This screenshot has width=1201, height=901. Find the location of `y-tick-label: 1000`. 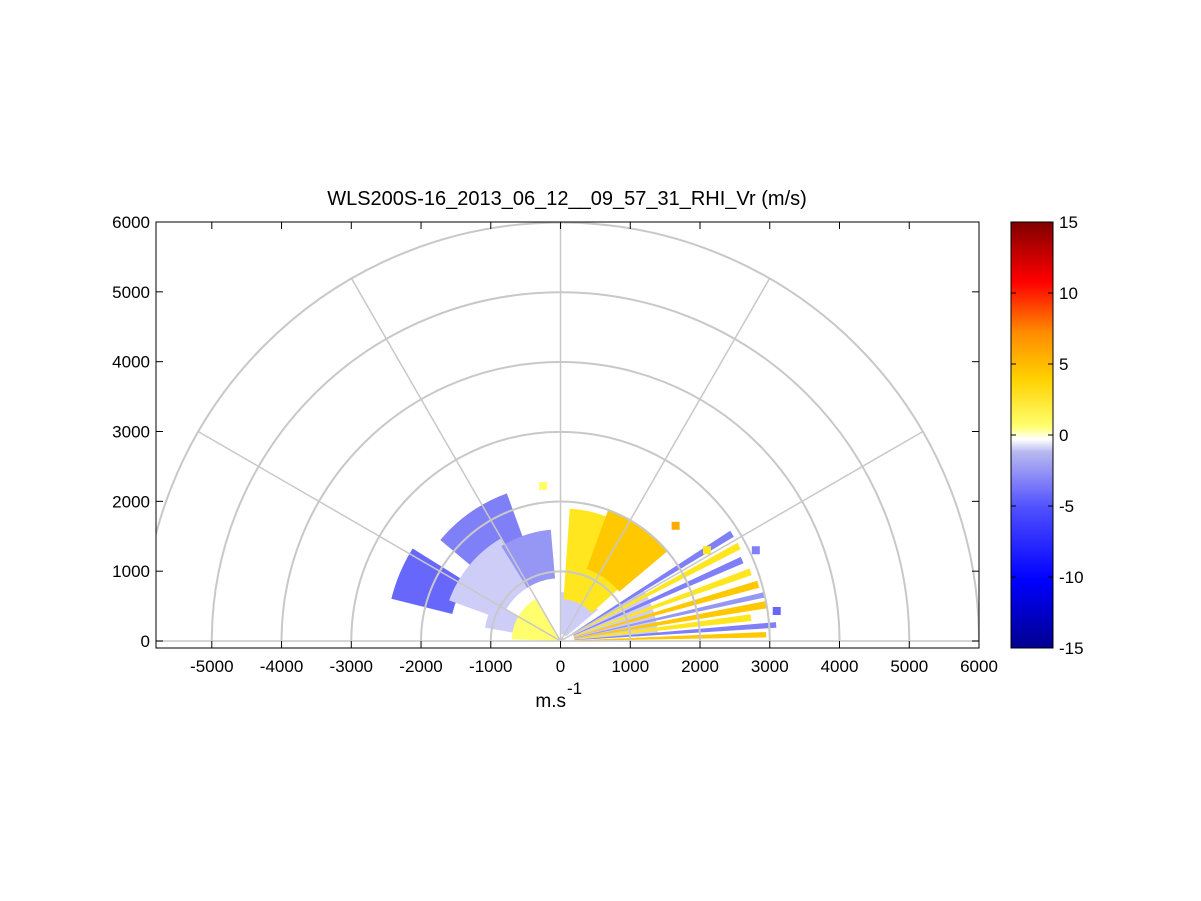

y-tick-label: 1000 is located at coordinates (131, 571).